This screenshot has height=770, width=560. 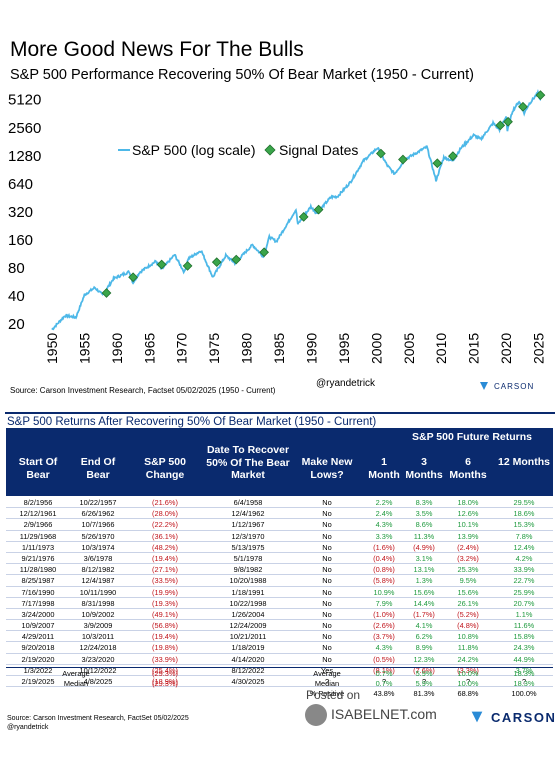 I want to click on isabelnet-logo-icon, so click(x=316, y=715).